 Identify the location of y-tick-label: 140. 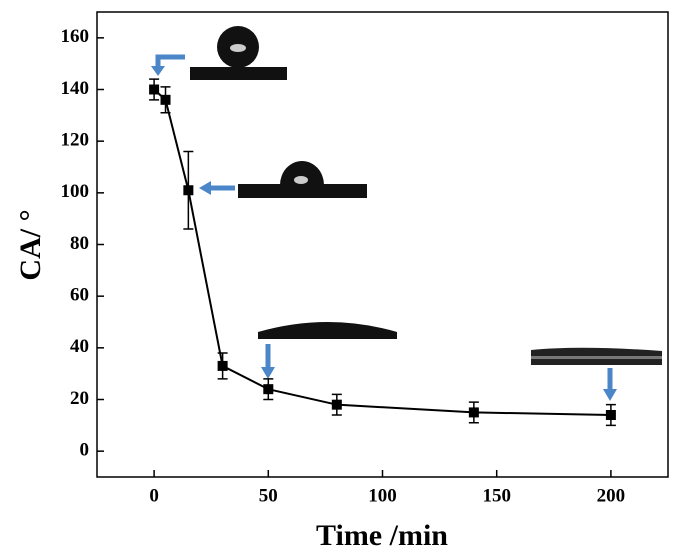
(75, 88).